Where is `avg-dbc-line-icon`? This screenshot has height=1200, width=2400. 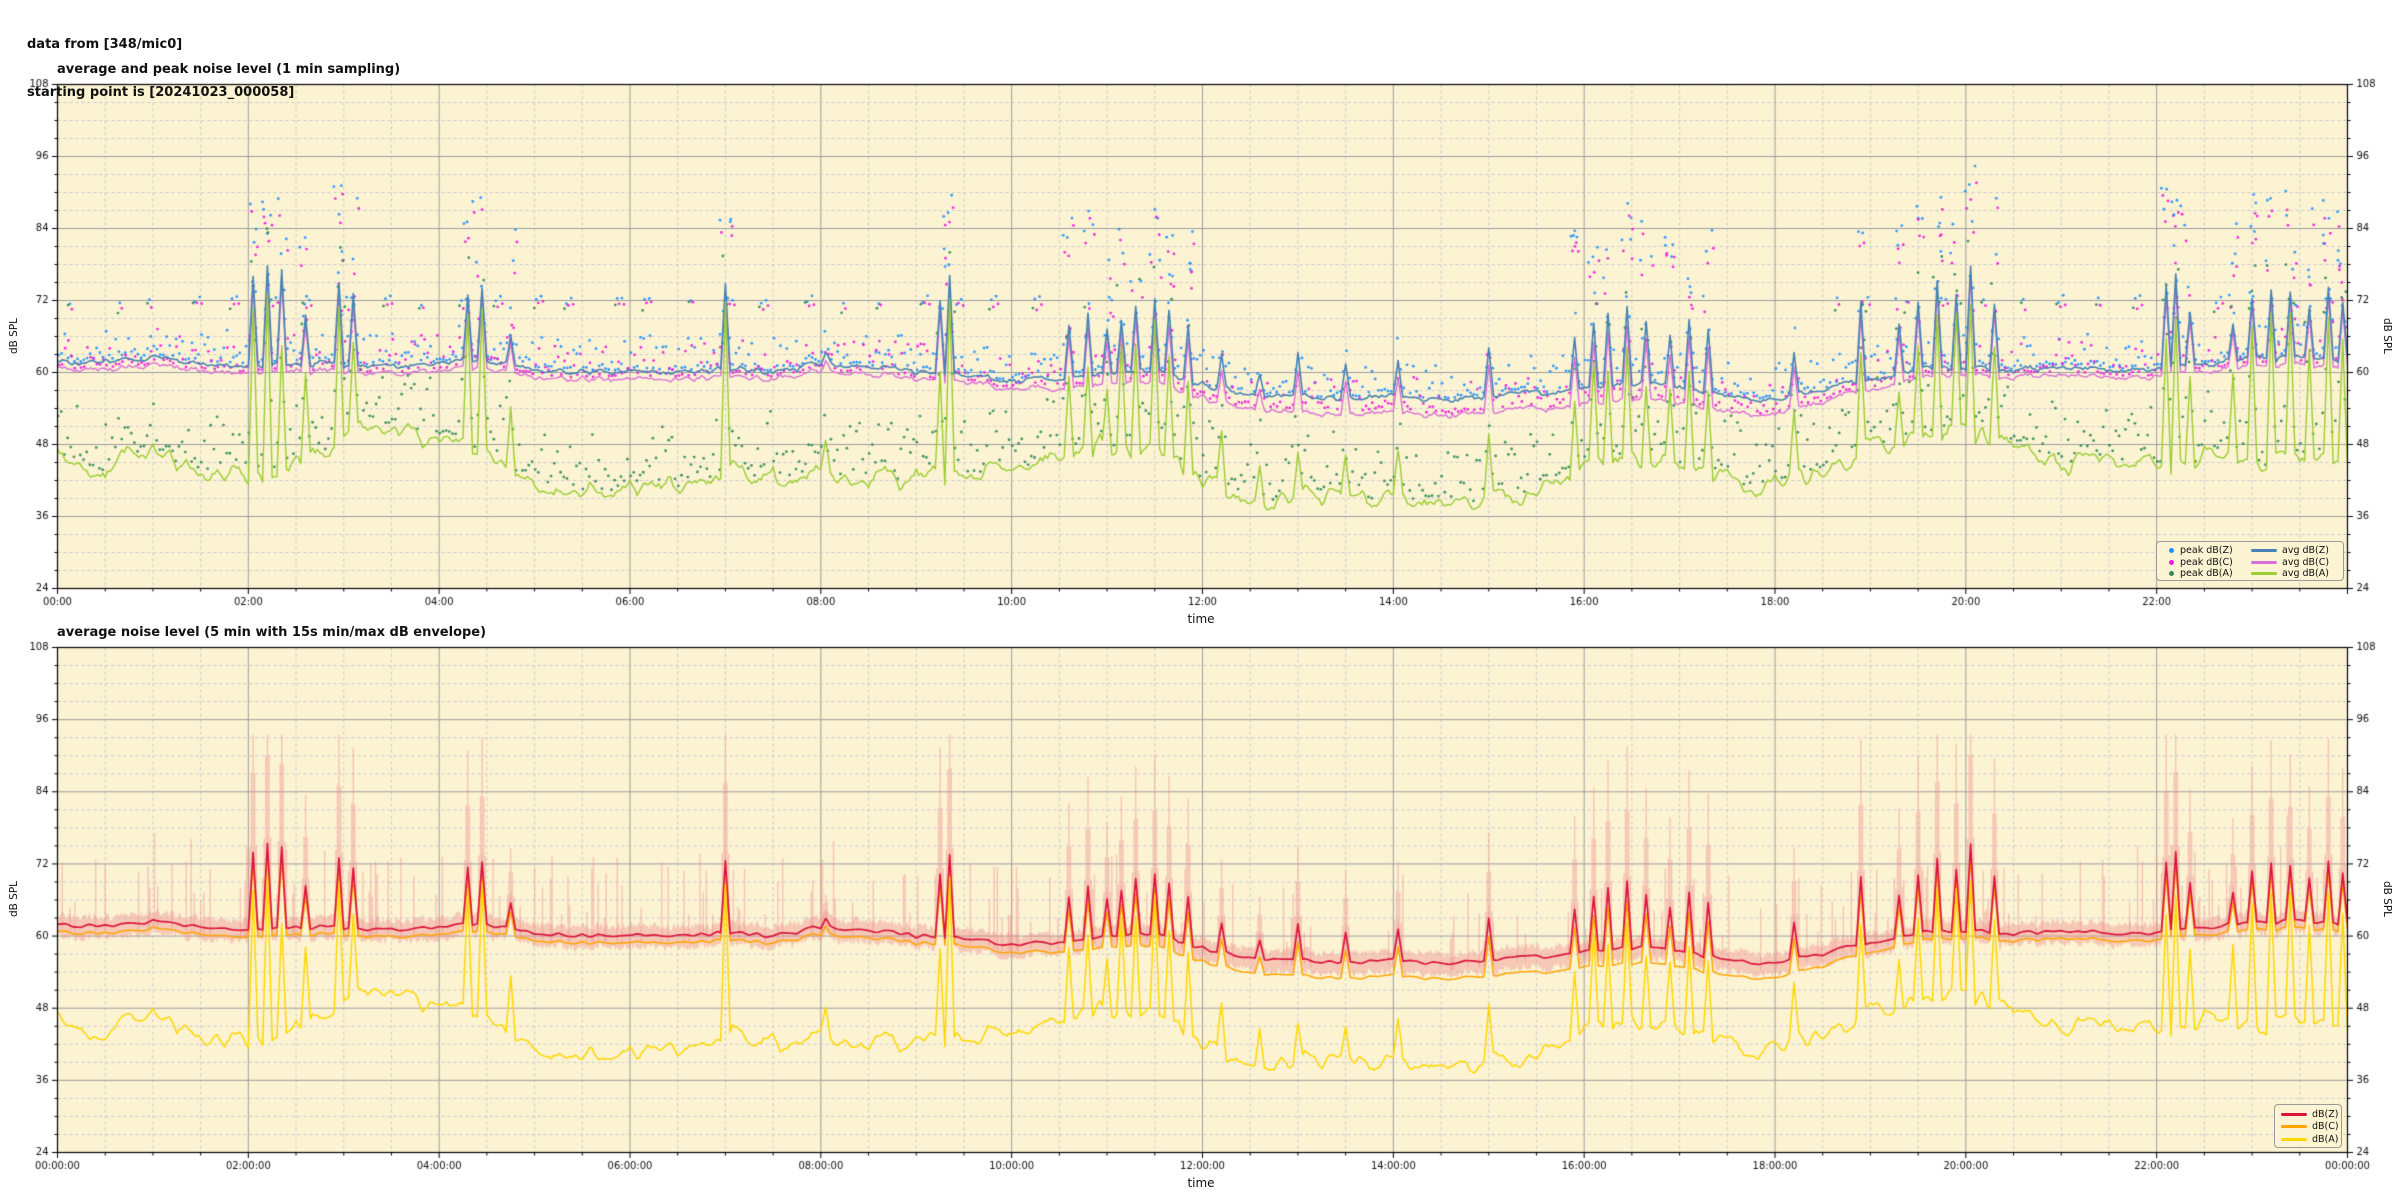
avg-dbc-line-icon is located at coordinates (2264, 562).